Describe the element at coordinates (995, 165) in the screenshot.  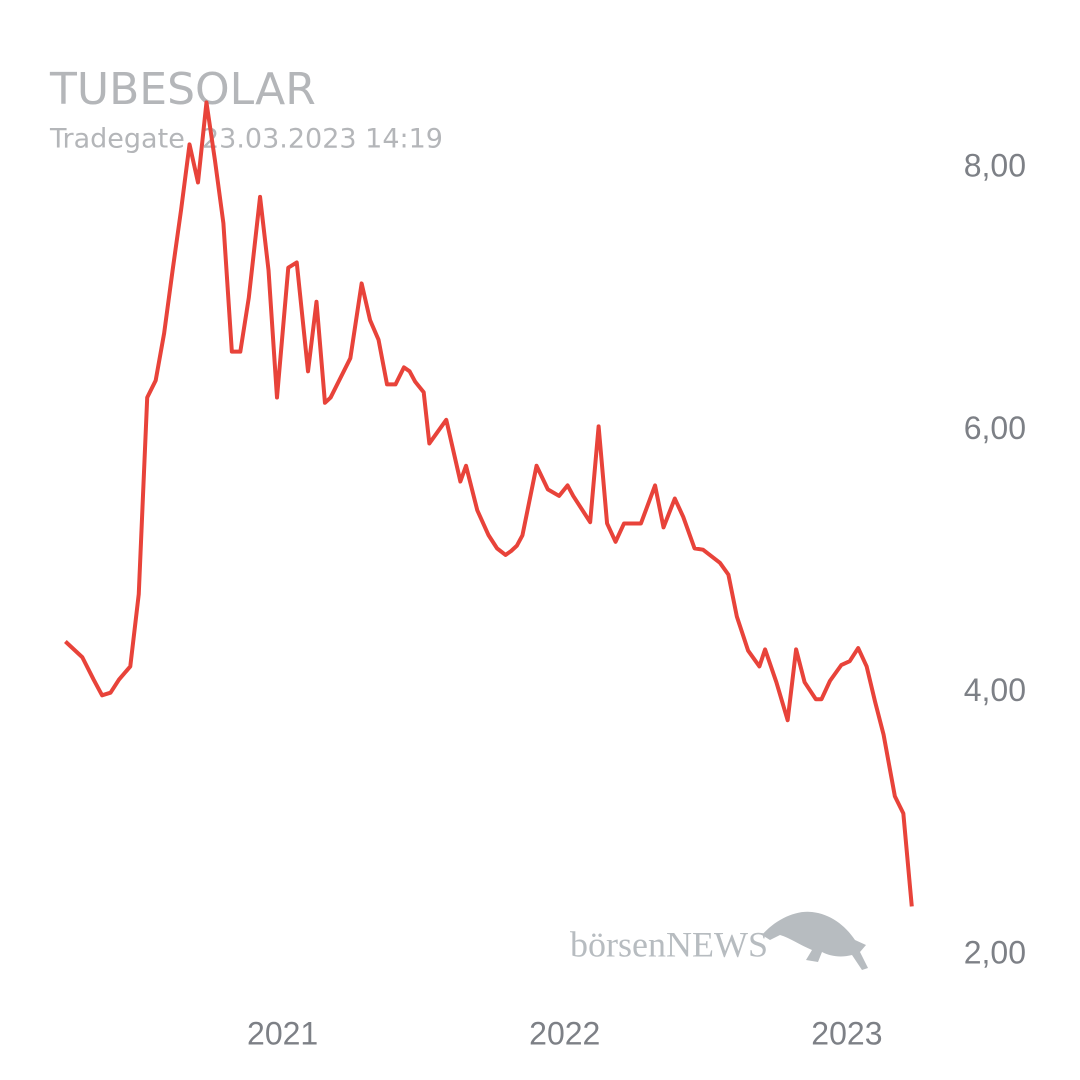
I see `y-tick-label: 8,00` at that location.